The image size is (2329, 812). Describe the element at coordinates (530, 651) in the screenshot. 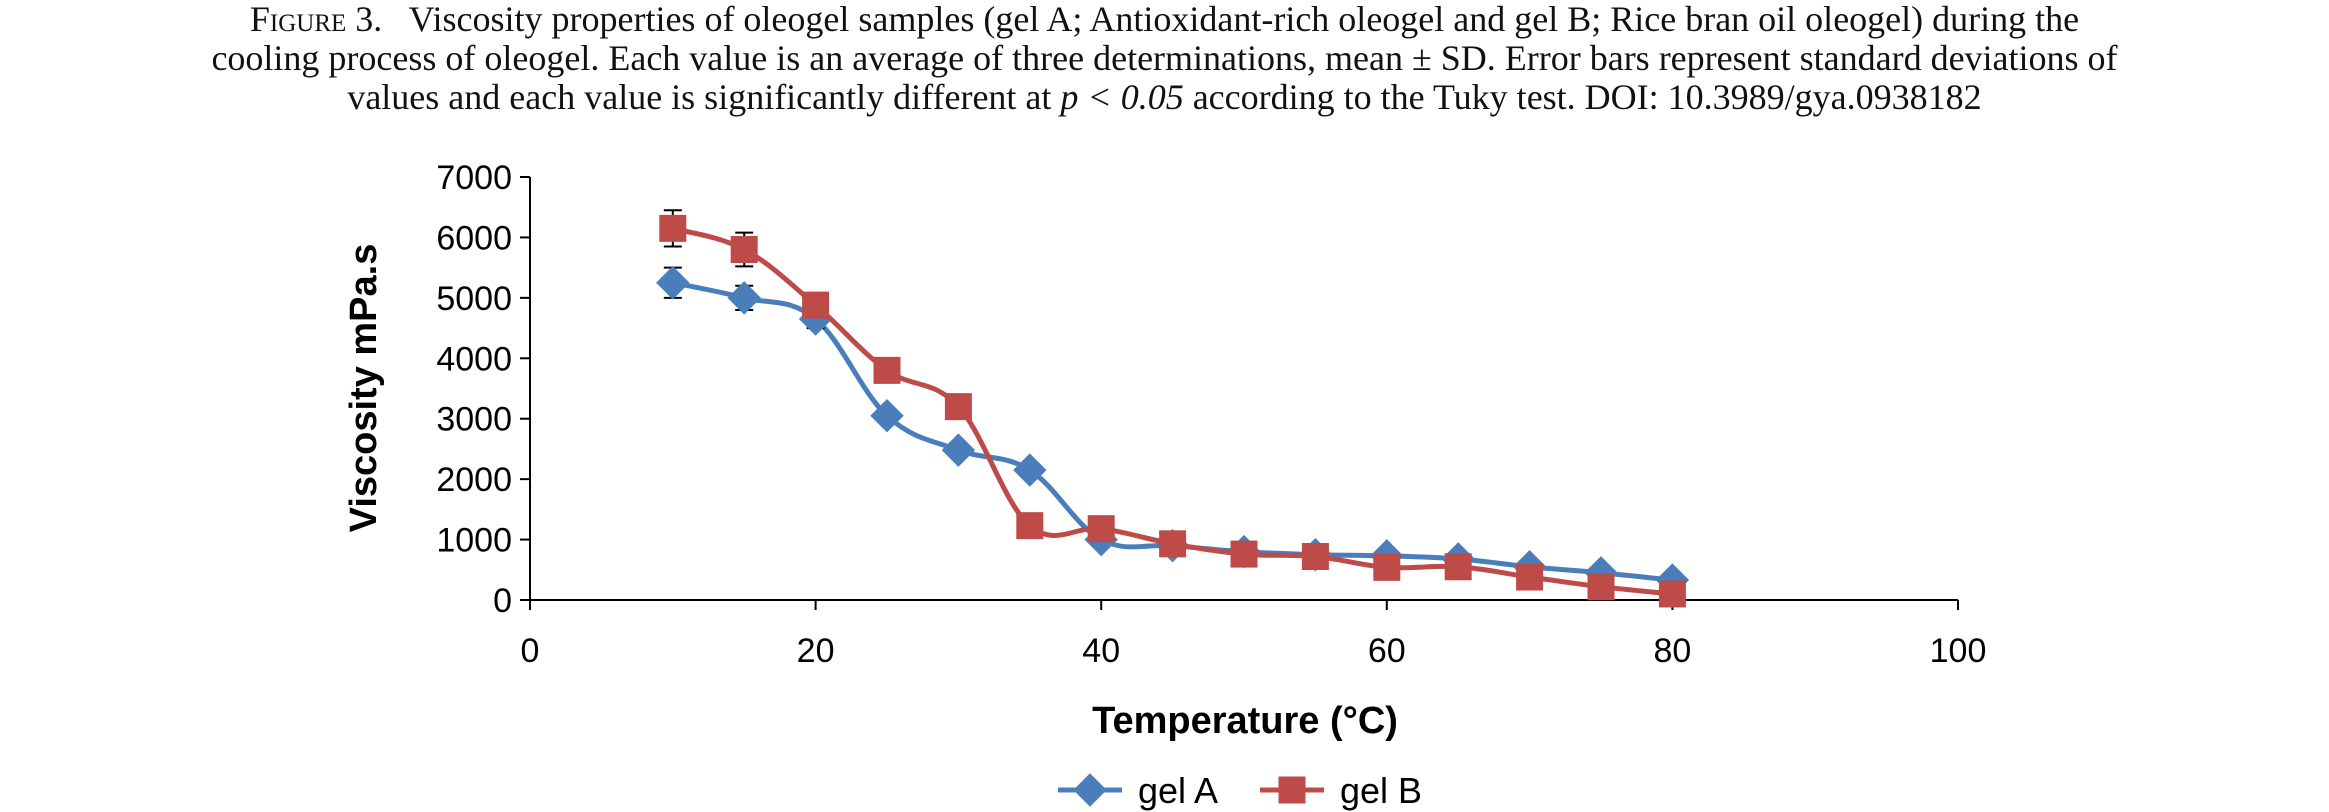

I see `x-tick-label: 0` at that location.